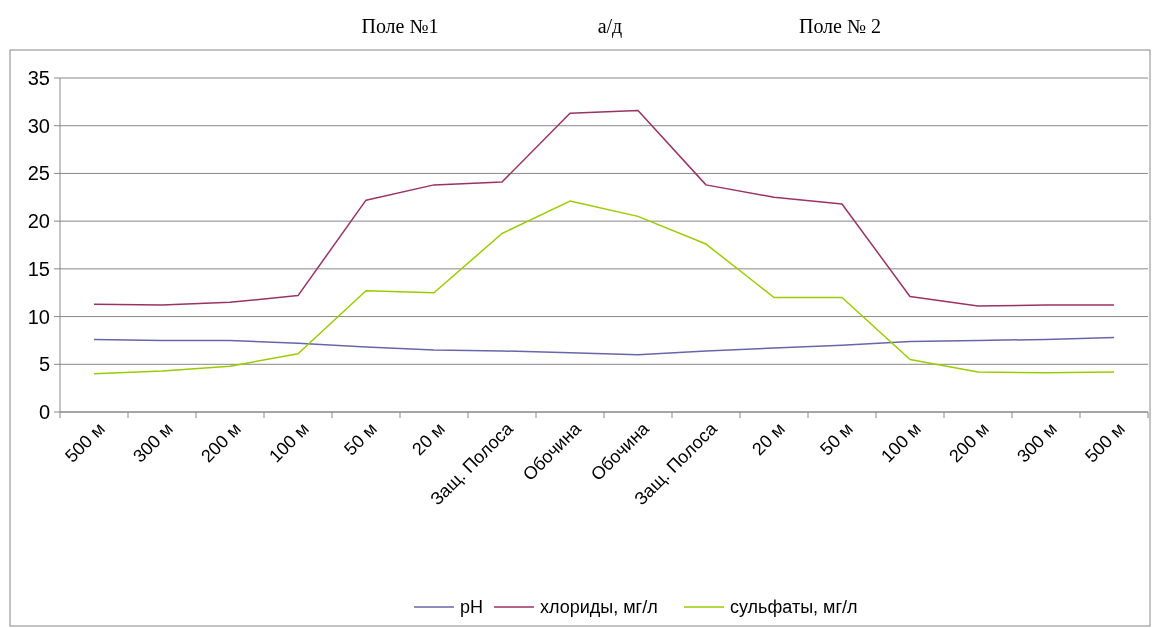  I want to click on line-series, so click(604, 346).